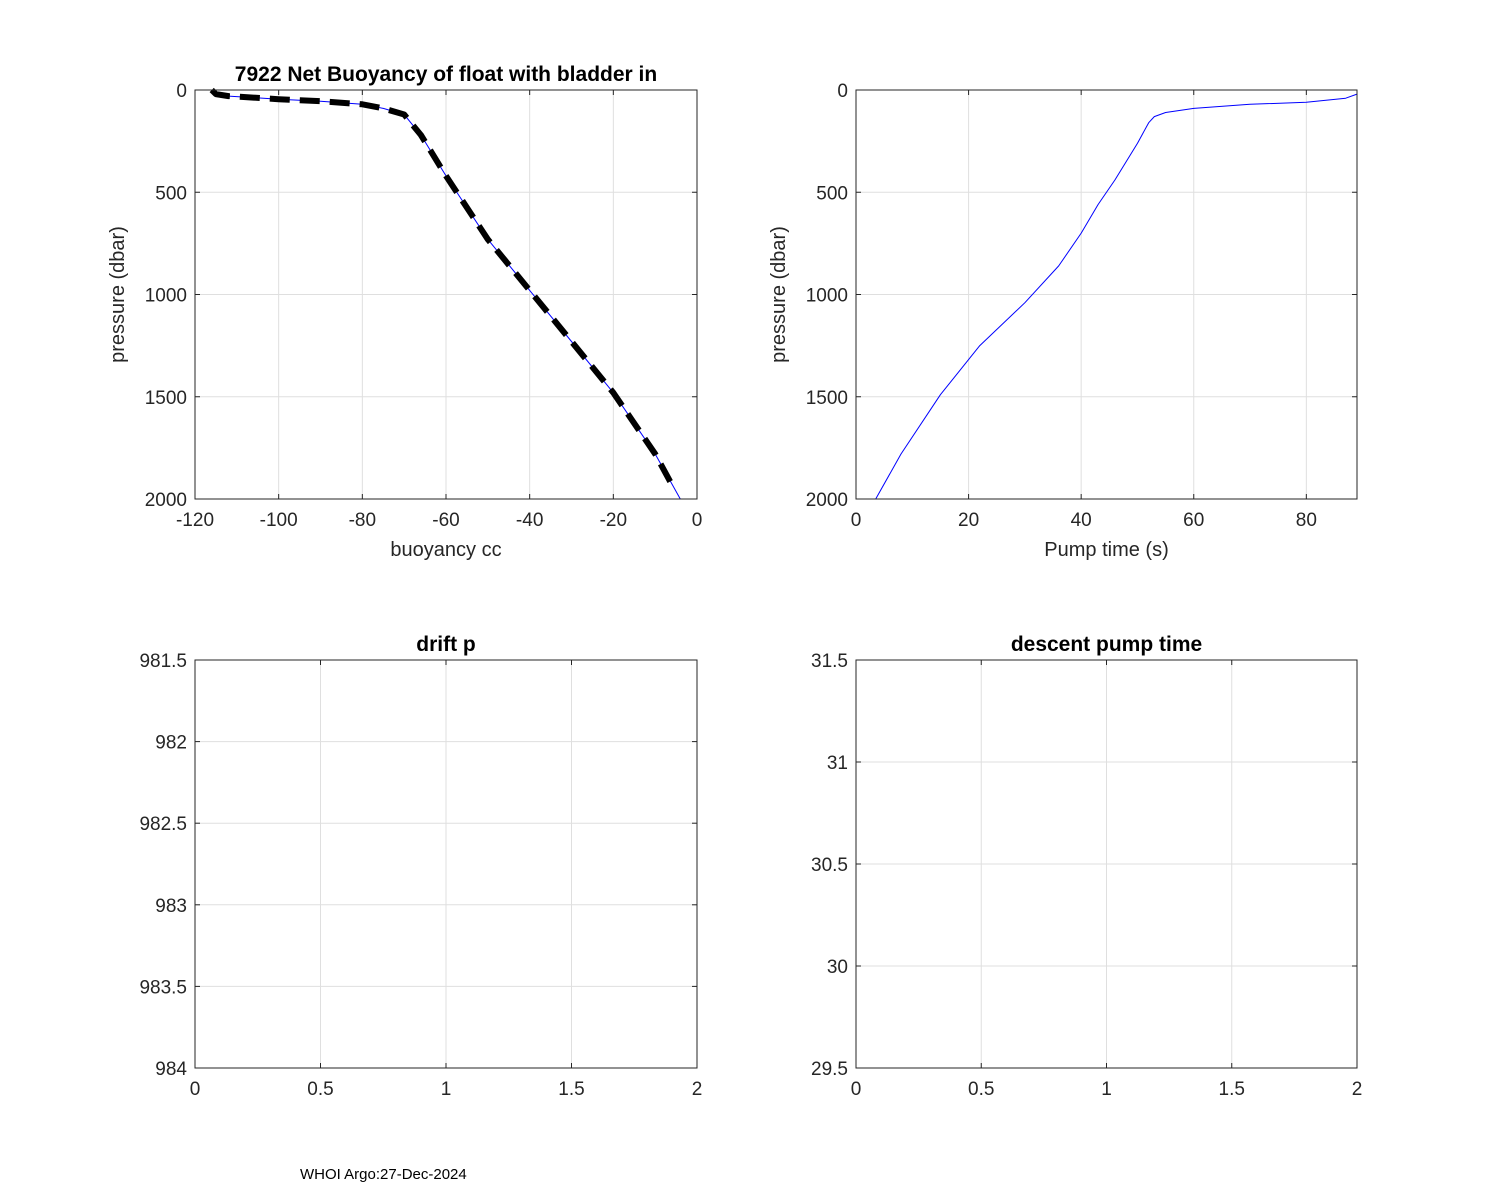 The width and height of the screenshot is (1500, 1200). I want to click on descent-xtick-label: 0, so click(856, 1089).